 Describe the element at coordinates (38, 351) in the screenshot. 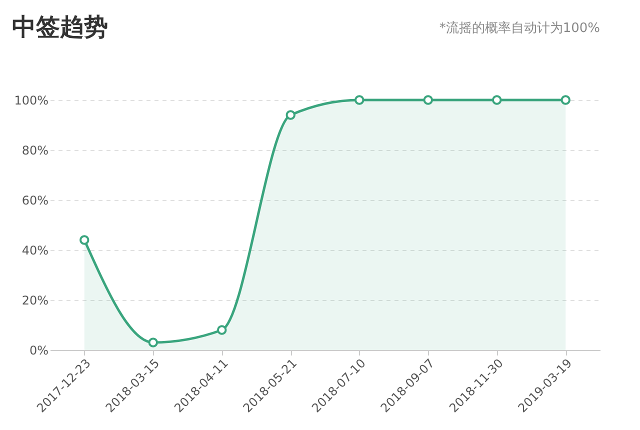

I see `y-tick-label: 0%` at that location.